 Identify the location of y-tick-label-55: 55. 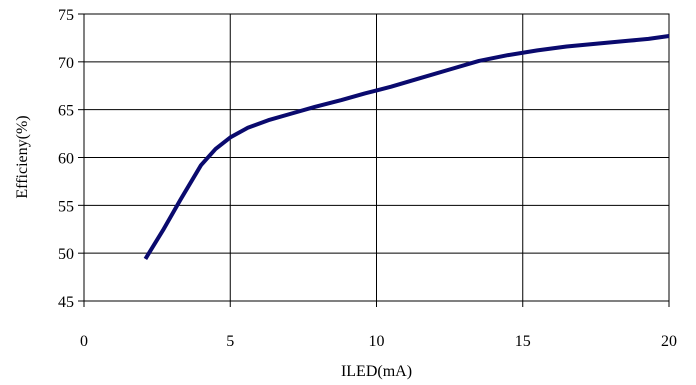
(66, 206).